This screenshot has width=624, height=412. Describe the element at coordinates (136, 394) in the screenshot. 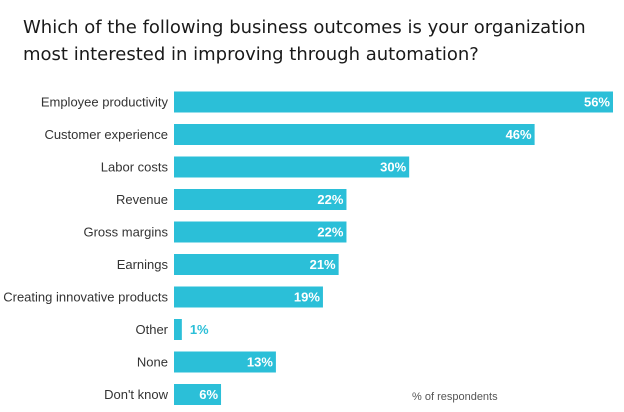

I see `category-label: Don't know` at that location.